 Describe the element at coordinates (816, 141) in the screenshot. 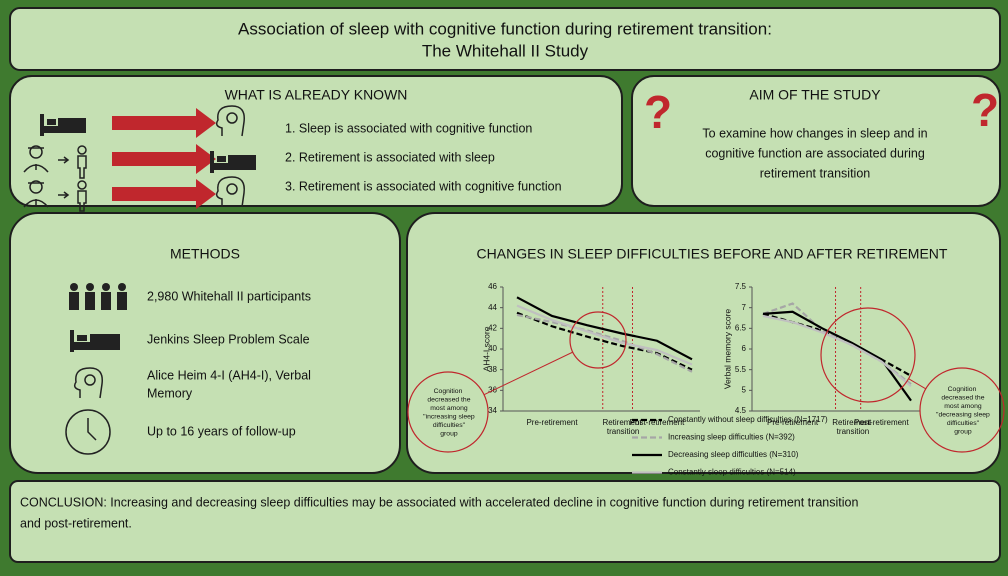

I see `aim-panel` at that location.